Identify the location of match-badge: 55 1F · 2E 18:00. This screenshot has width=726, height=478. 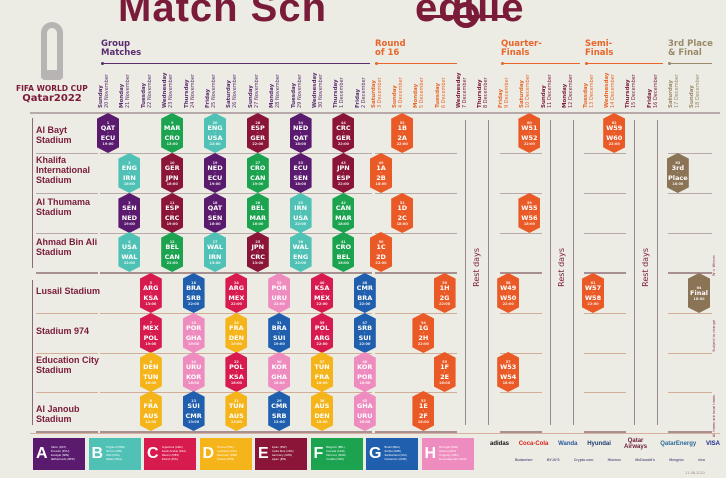
(444, 372).